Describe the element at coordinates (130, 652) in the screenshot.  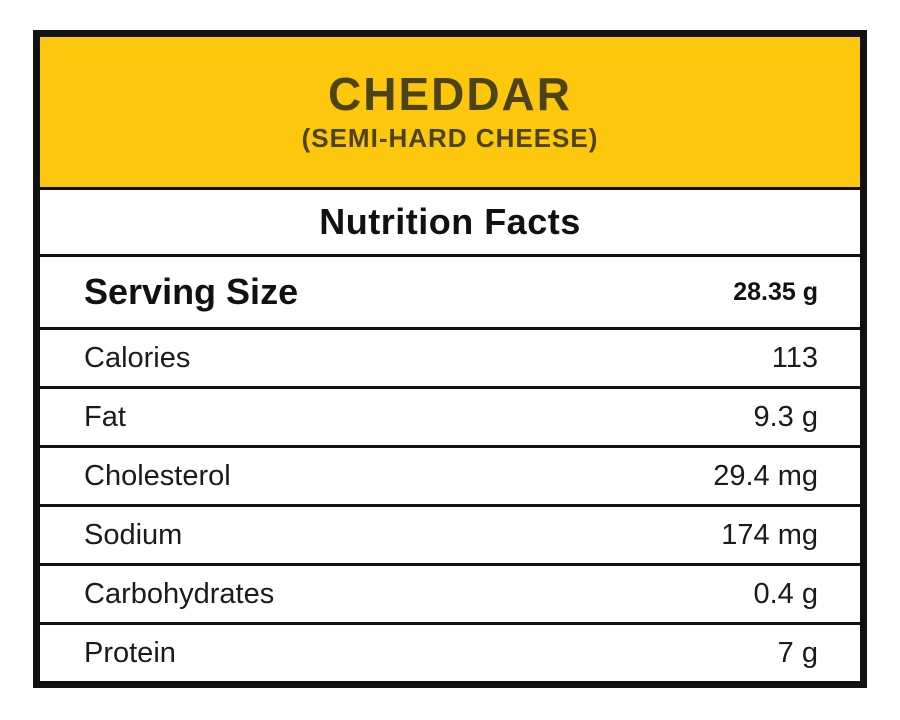
I see `row-label: Protein` at that location.